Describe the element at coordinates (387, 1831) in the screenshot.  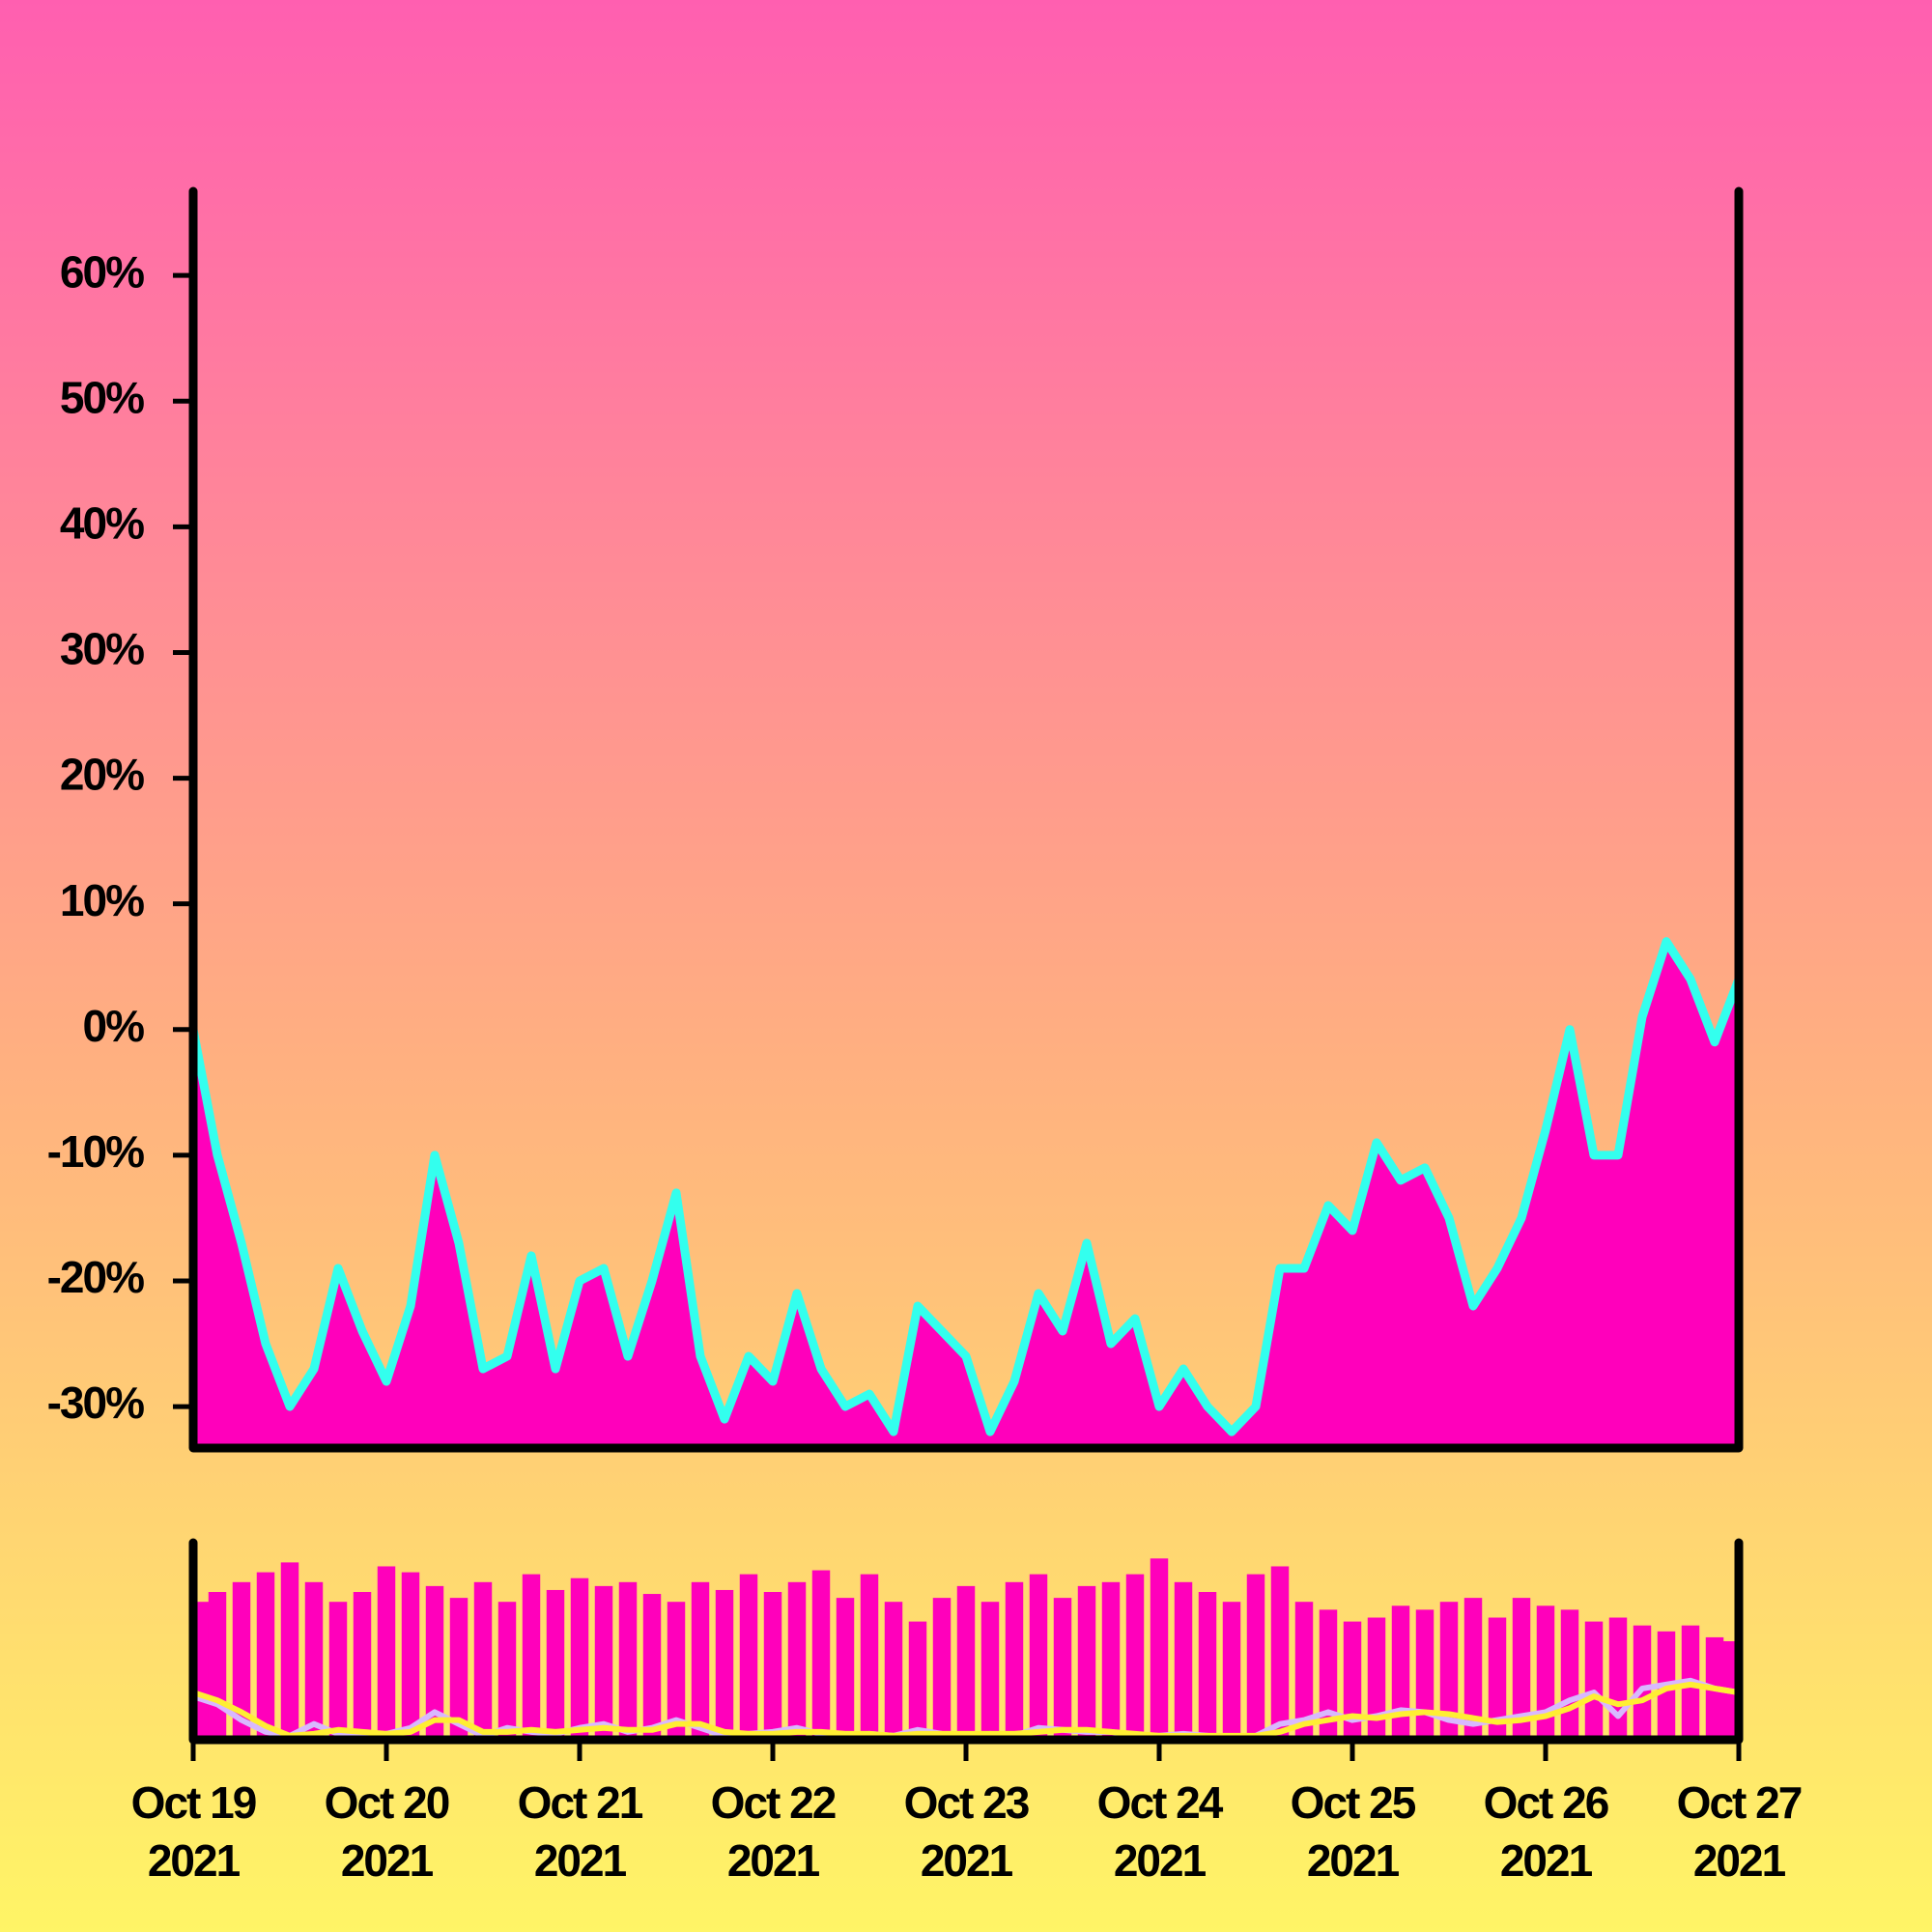
I see `x-tick-label: Oct 20 2021` at that location.